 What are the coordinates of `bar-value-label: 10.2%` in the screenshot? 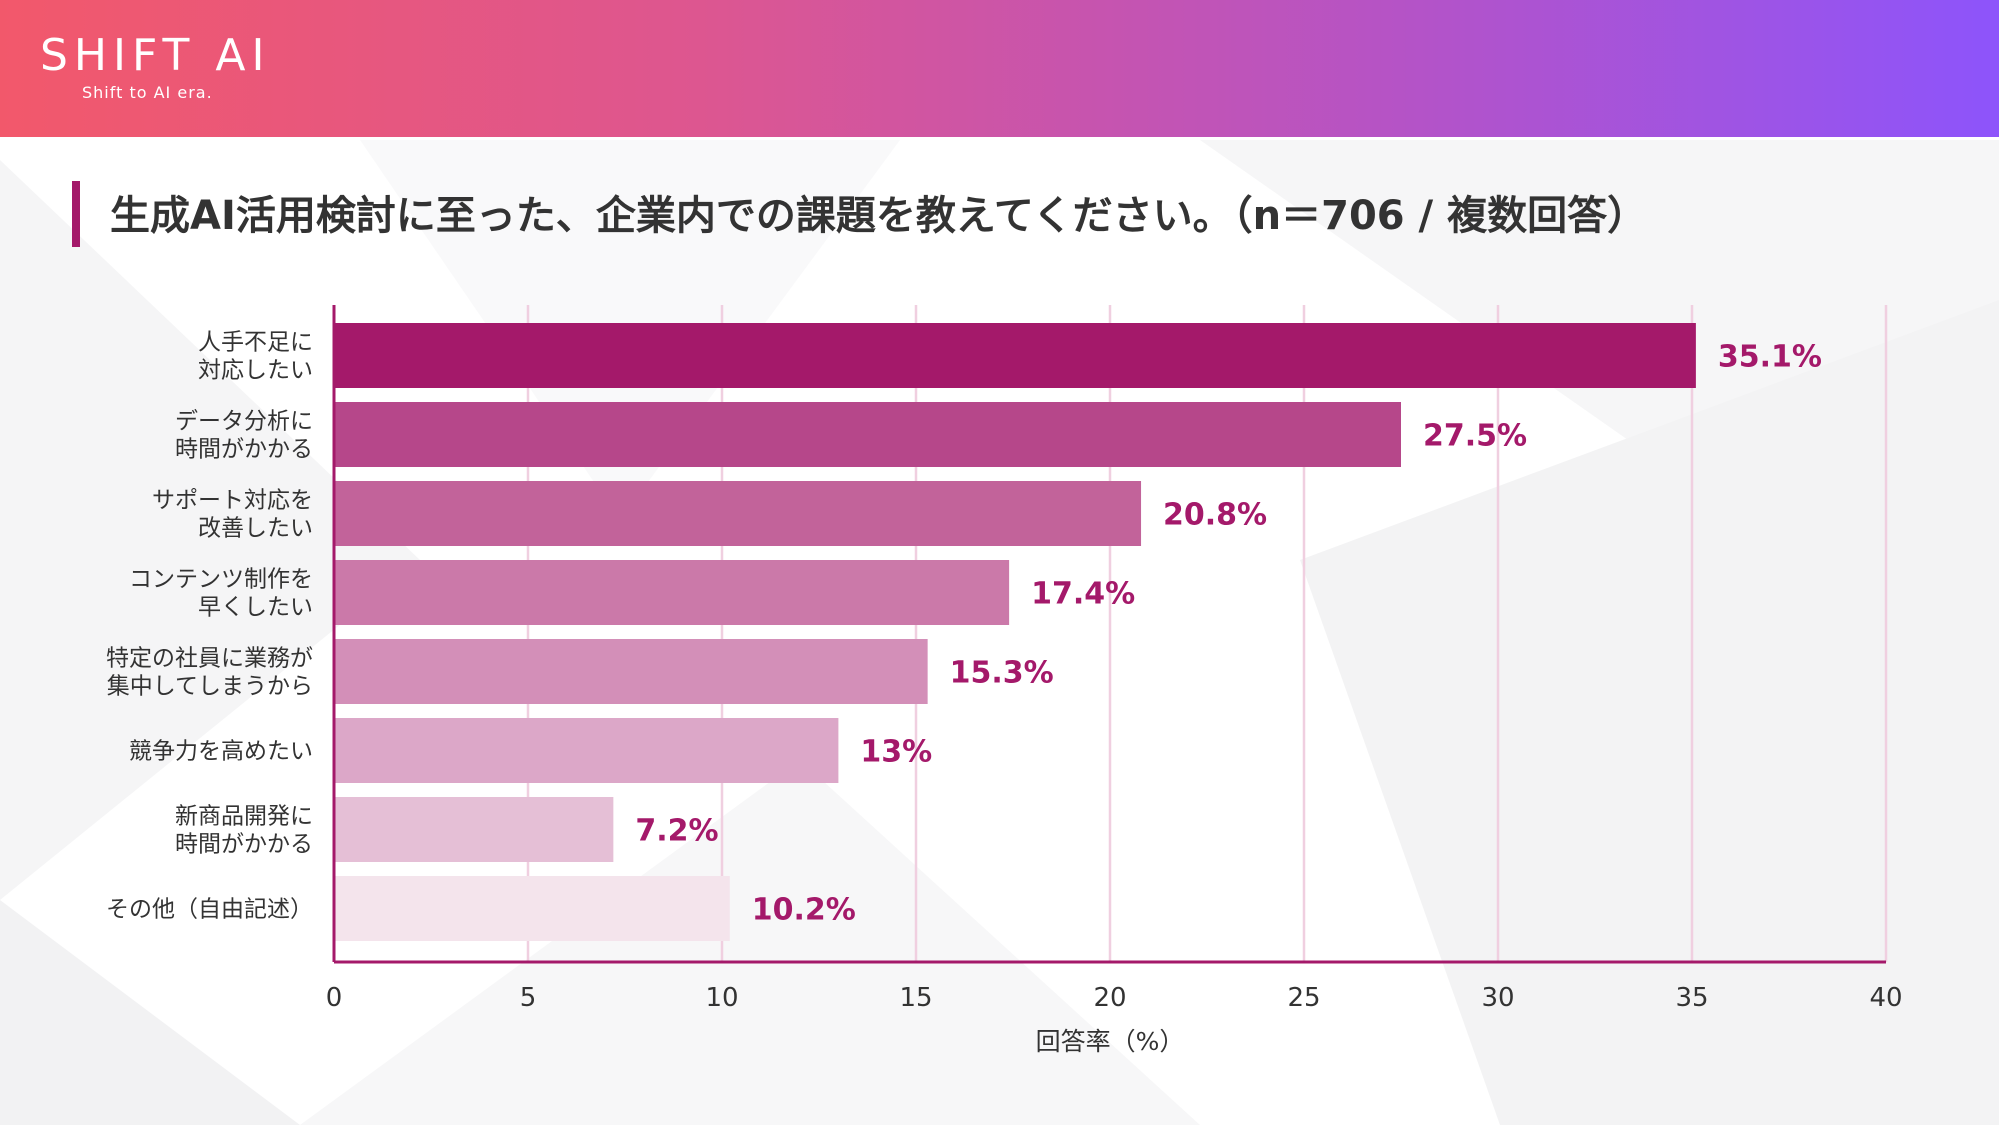 It's located at (804, 910).